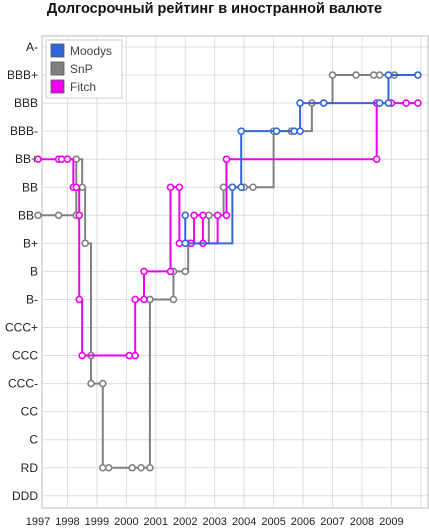 The image size is (429, 529). What do you see at coordinates (244, 522) in the screenshot?
I see `x-tick-label: 2004` at bounding box center [244, 522].